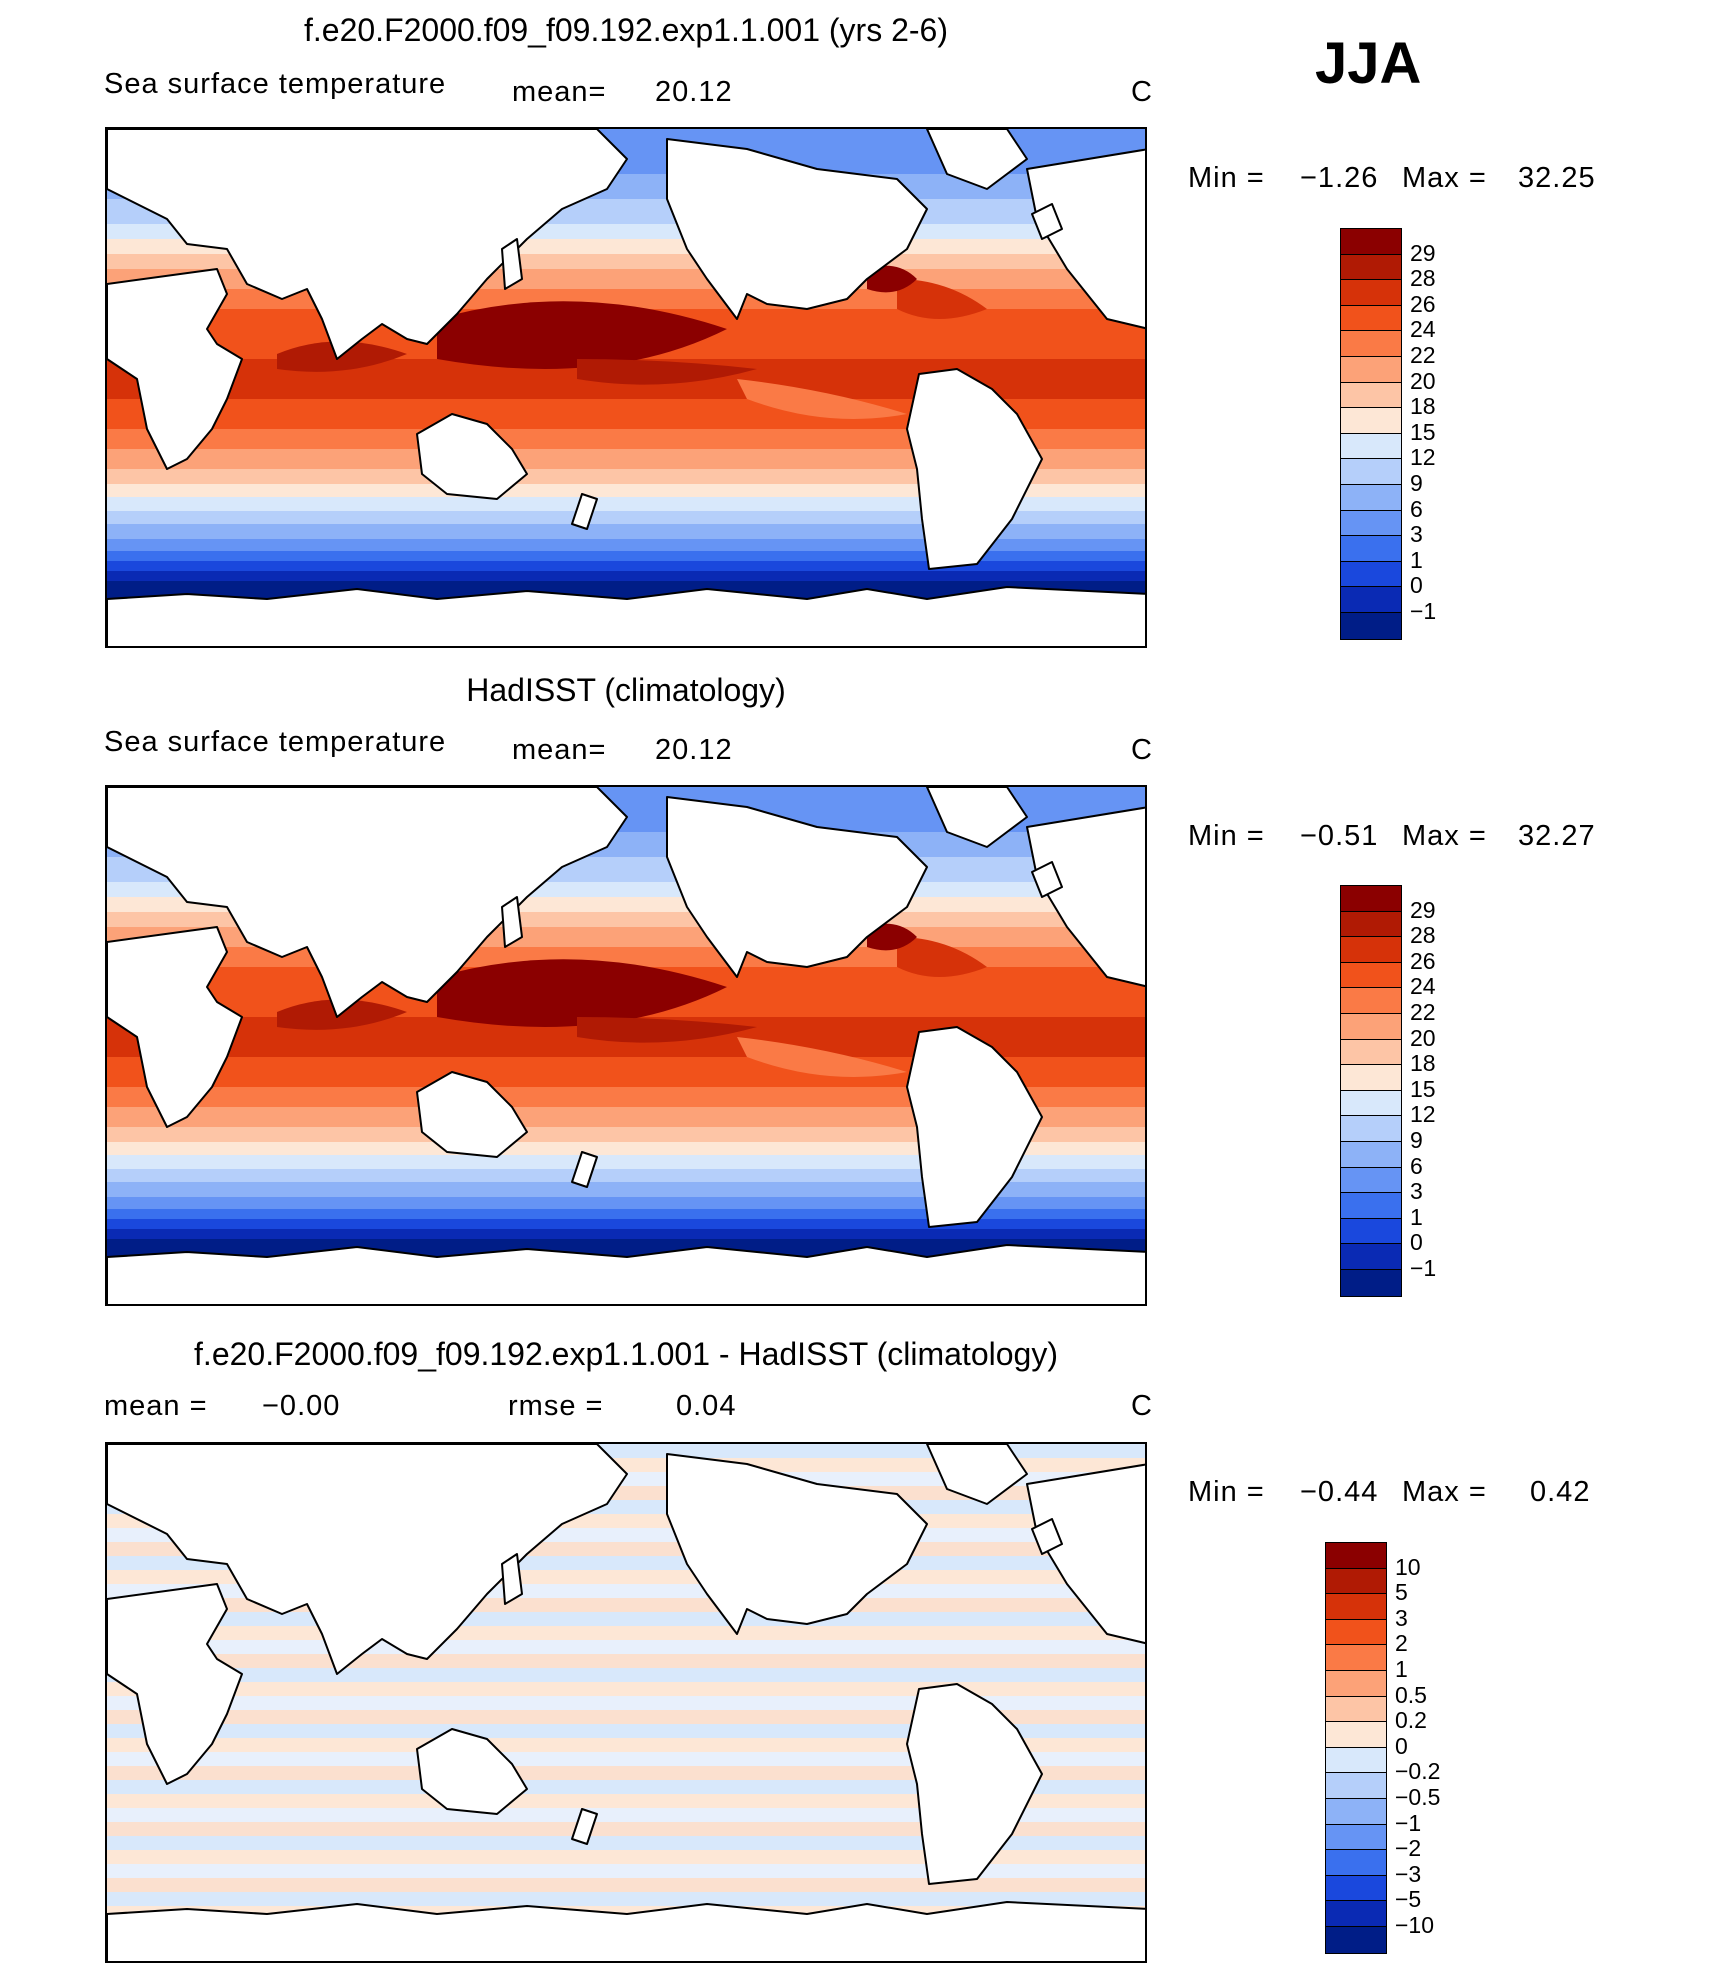 The height and width of the screenshot is (1969, 1710). What do you see at coordinates (1416, 1140) in the screenshot?
I see `panel2-colorbar-label: 9` at bounding box center [1416, 1140].